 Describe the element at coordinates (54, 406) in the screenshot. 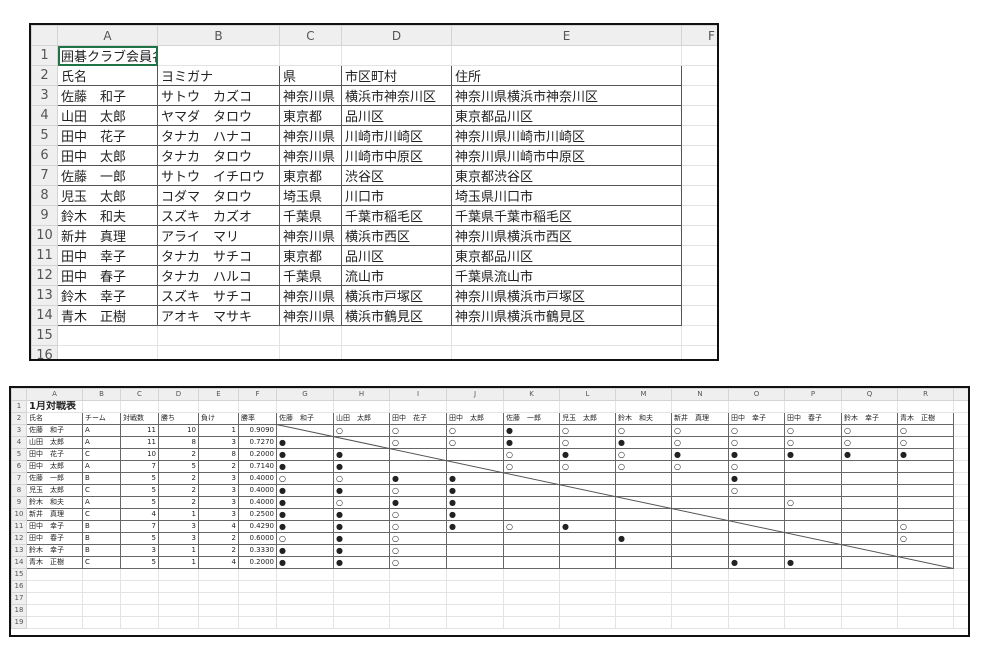

I see `cell-A1: 1月対戦表` at that location.